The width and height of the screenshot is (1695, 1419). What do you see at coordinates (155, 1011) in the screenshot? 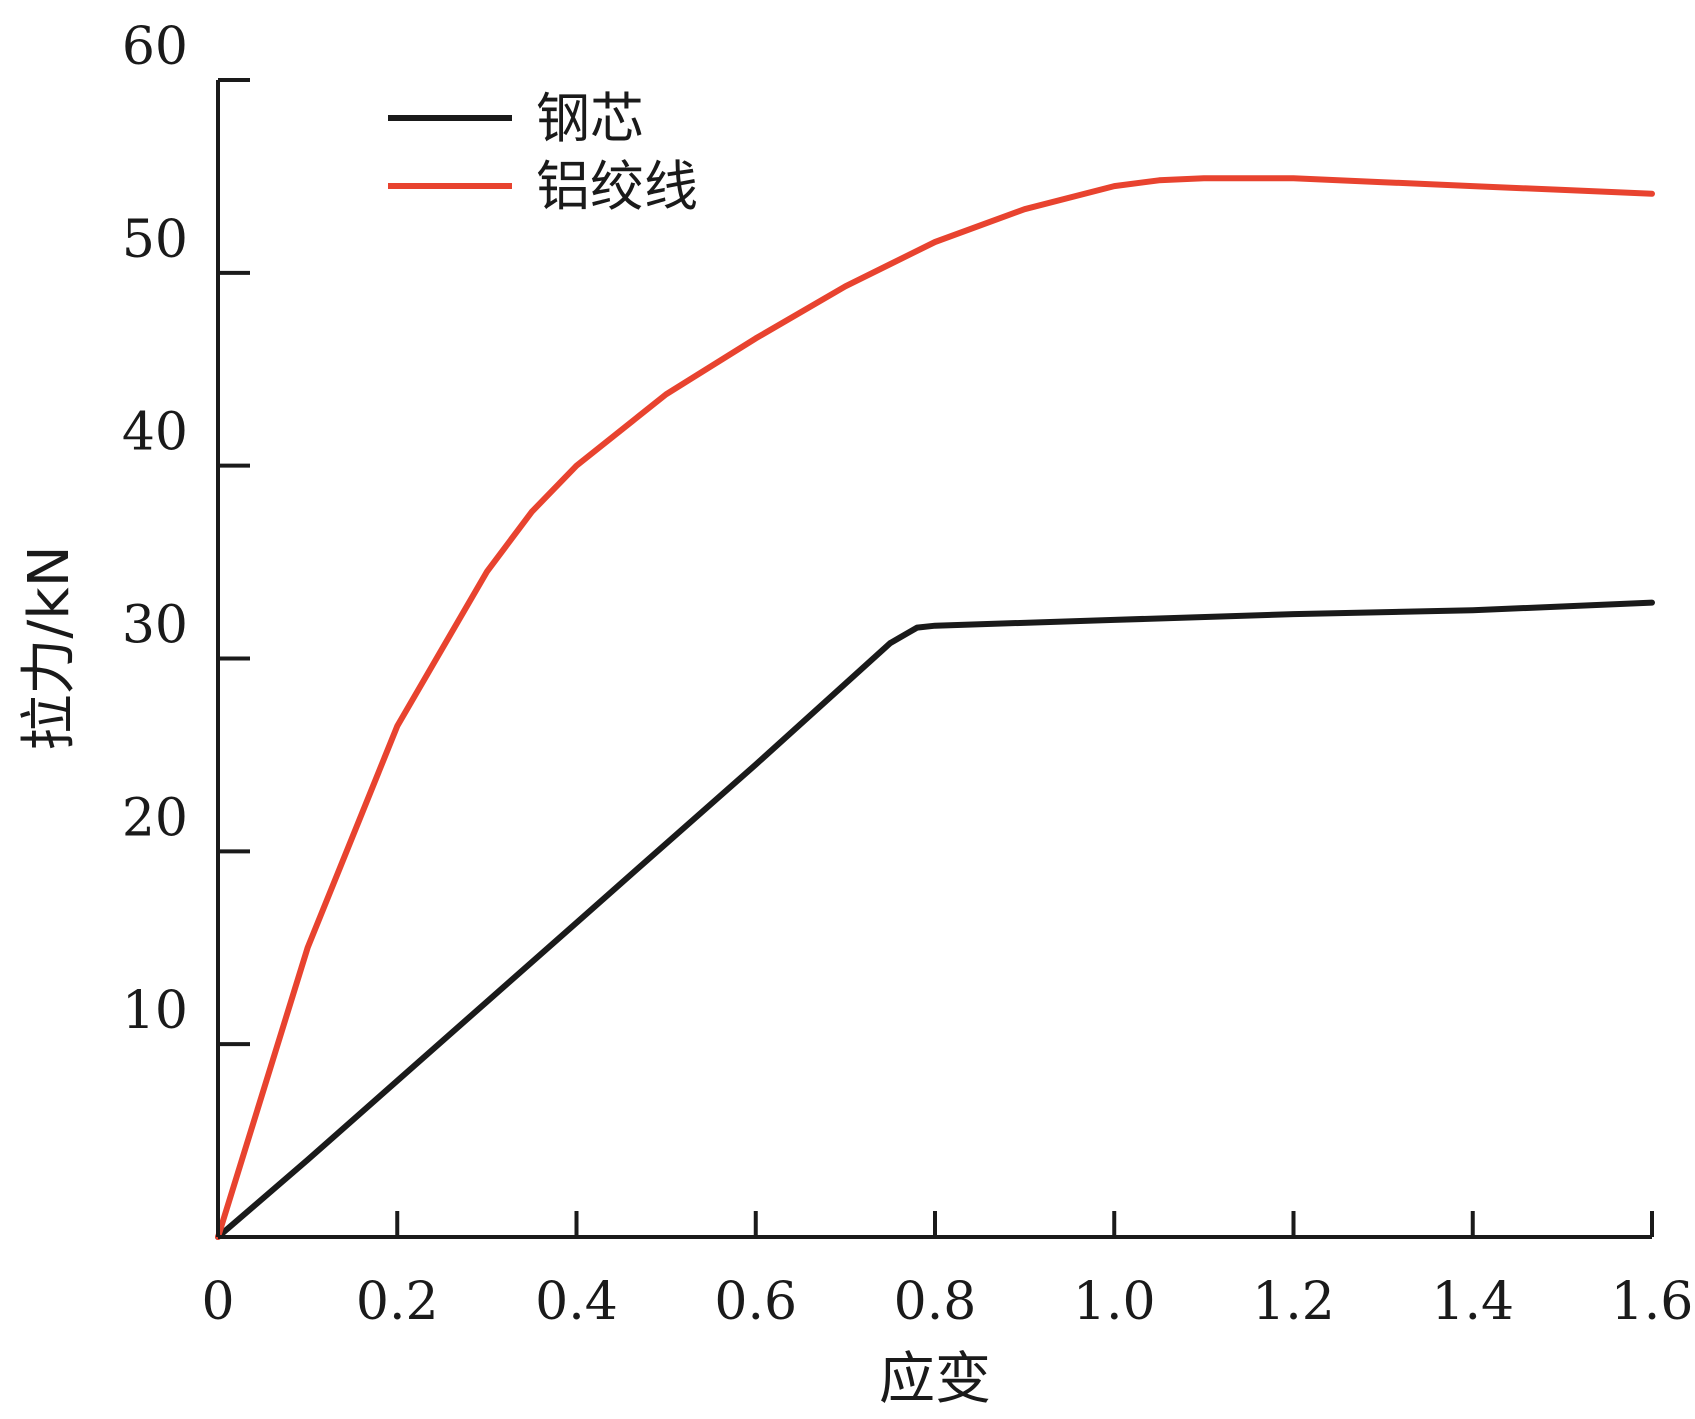
I see `y-tick-label: 10` at bounding box center [155, 1011].